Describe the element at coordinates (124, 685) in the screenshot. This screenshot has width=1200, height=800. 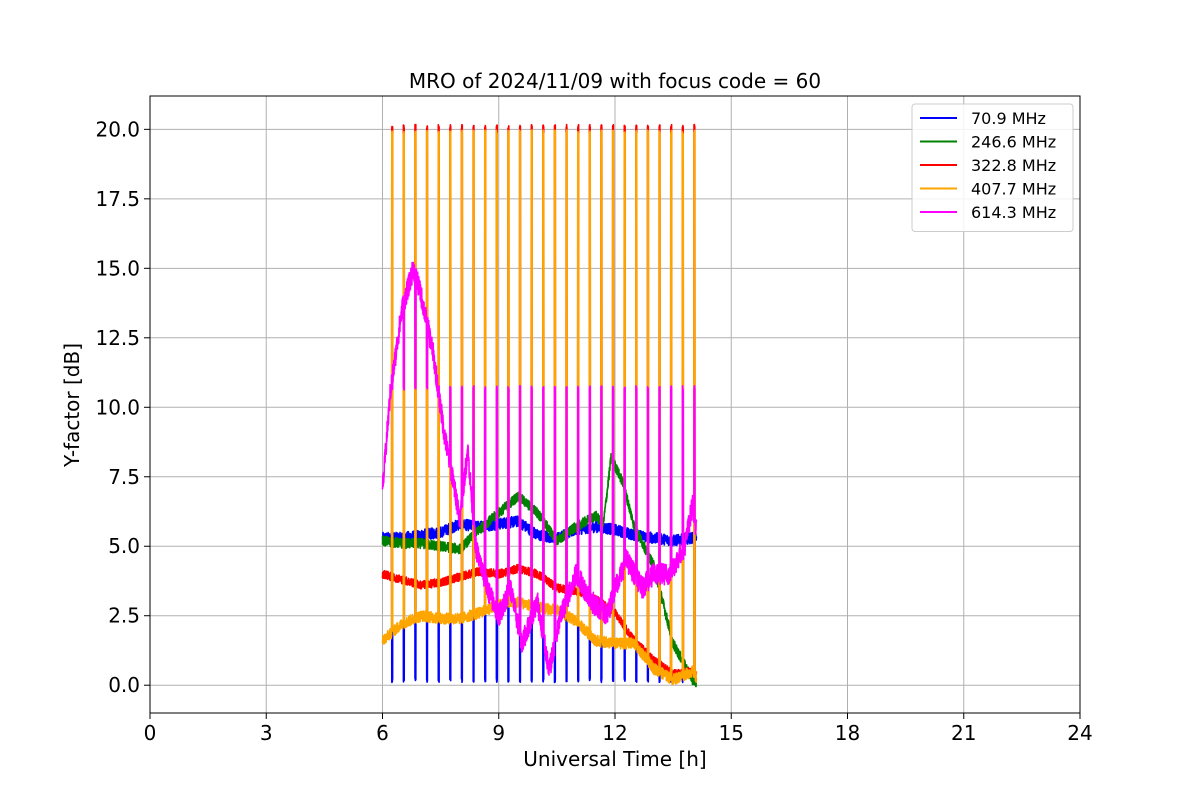
I see `y-tick-label: 0.0` at that location.